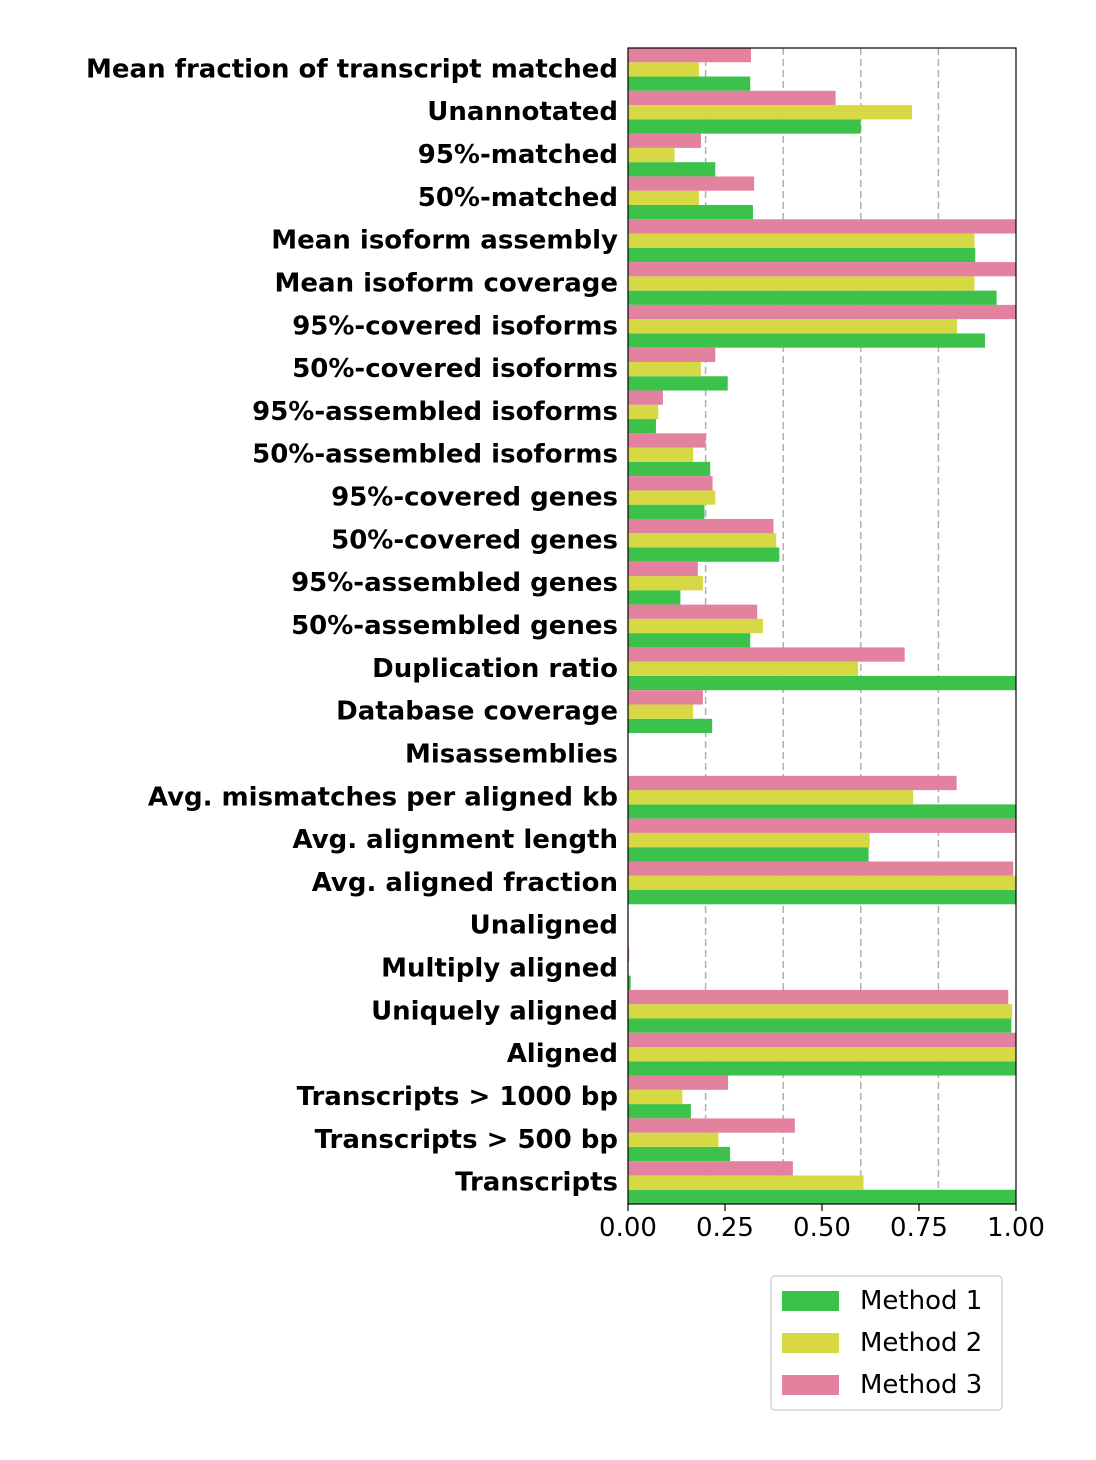 The image size is (1096, 1460). Describe the element at coordinates (477, 712) in the screenshot. I see `category-label: Database coverage` at that location.